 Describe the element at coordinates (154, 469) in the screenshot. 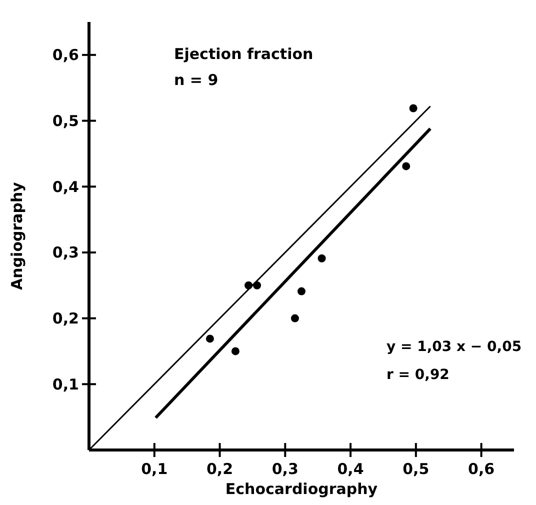

I see `x-tick-label: 0,1` at that location.